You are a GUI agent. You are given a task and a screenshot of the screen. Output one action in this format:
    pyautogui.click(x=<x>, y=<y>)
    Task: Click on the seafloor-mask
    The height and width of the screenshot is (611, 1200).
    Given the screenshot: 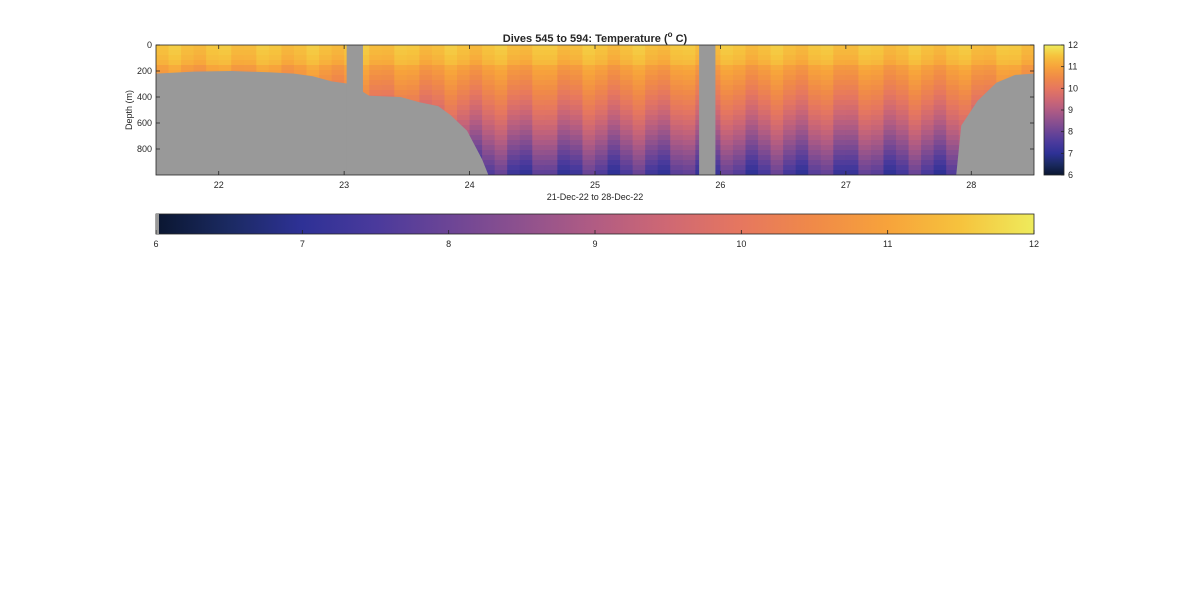 What is the action you would take?
    pyautogui.click(x=595, y=123)
    